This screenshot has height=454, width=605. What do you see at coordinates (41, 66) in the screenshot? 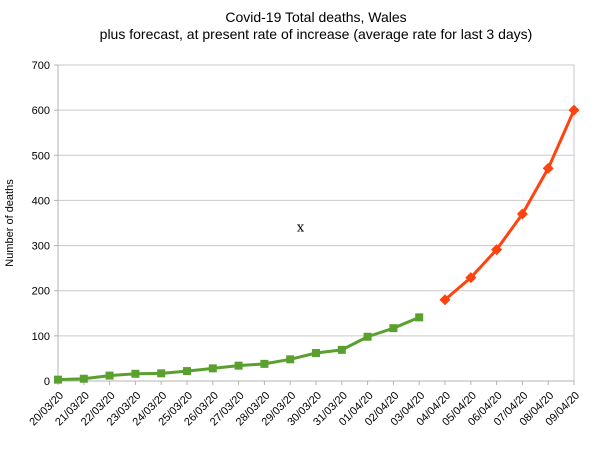
I see `y-tick-label: 700` at bounding box center [41, 66].